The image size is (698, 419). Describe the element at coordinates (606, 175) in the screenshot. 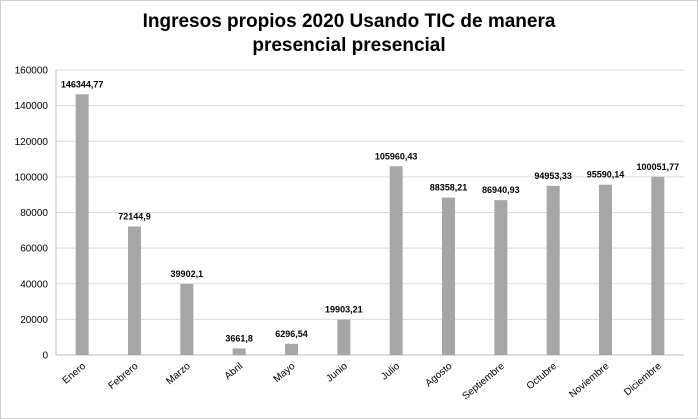

I see `data-label: 95590,14` at that location.